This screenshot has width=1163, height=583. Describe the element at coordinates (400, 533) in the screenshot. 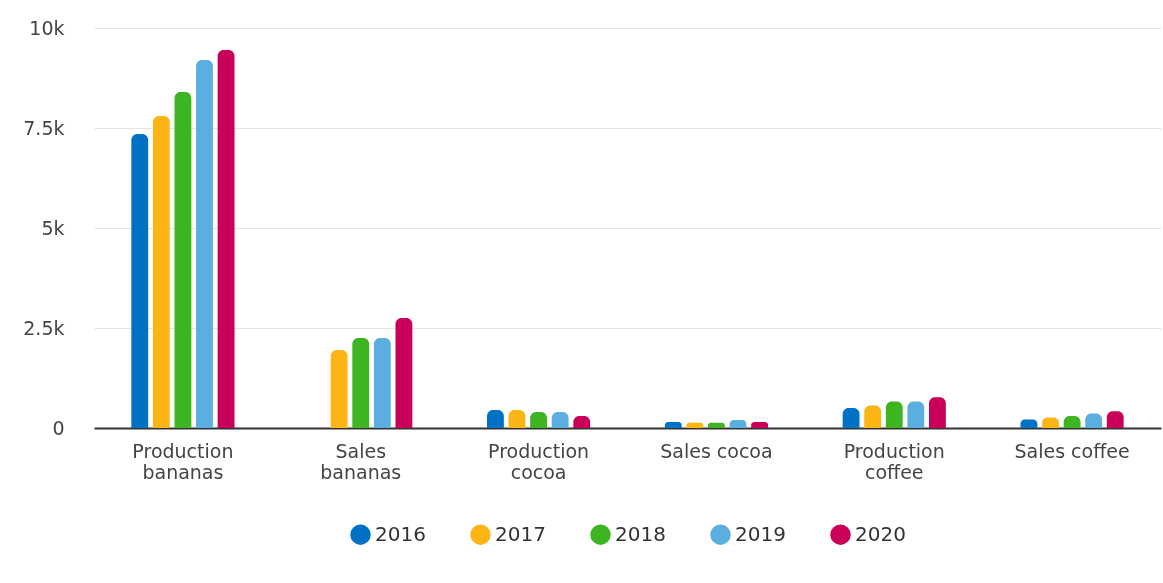

I see `legend-label: 2016` at that location.